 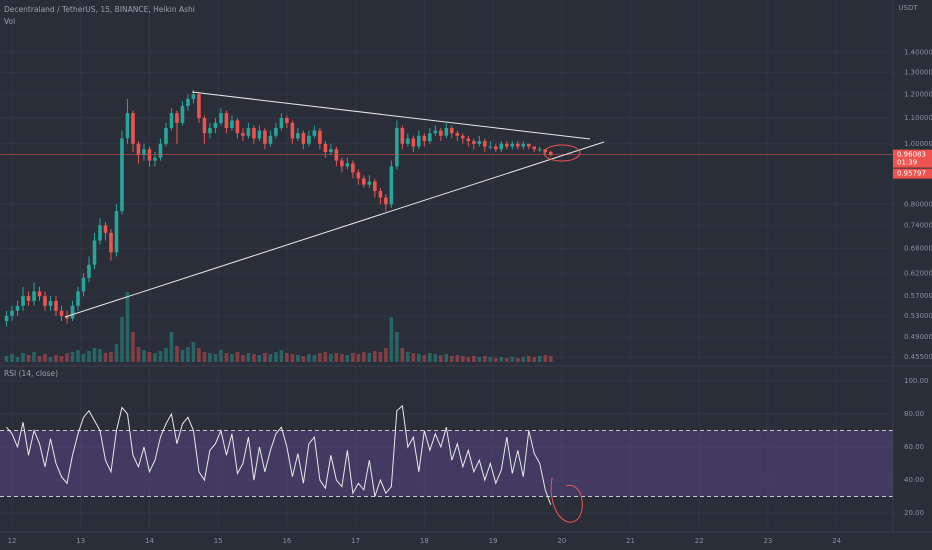 I want to click on y-tick-label: 0.62000, so click(x=918, y=273).